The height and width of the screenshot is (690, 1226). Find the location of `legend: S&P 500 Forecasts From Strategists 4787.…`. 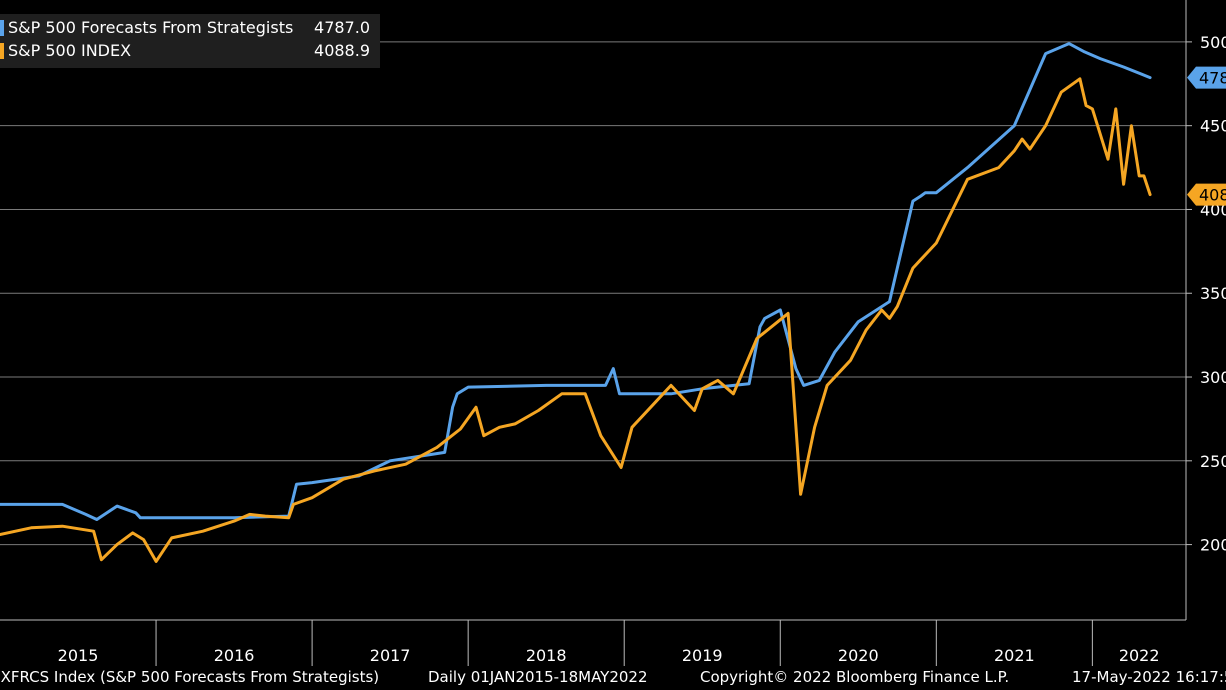

legend: S&P 500 Forecasts From Strategists 4787.… is located at coordinates (190, 41).